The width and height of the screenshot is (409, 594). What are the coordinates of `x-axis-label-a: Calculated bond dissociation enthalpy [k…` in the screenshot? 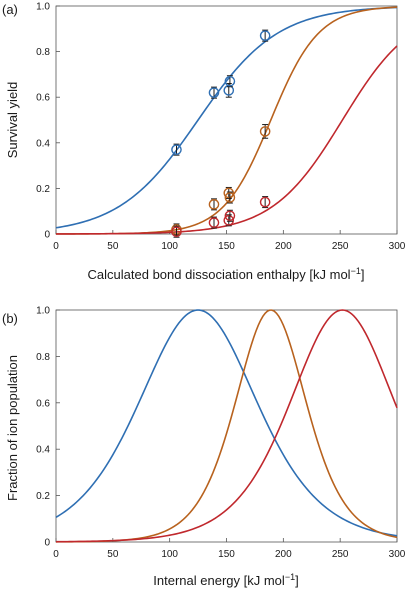 It's located at (226, 274).